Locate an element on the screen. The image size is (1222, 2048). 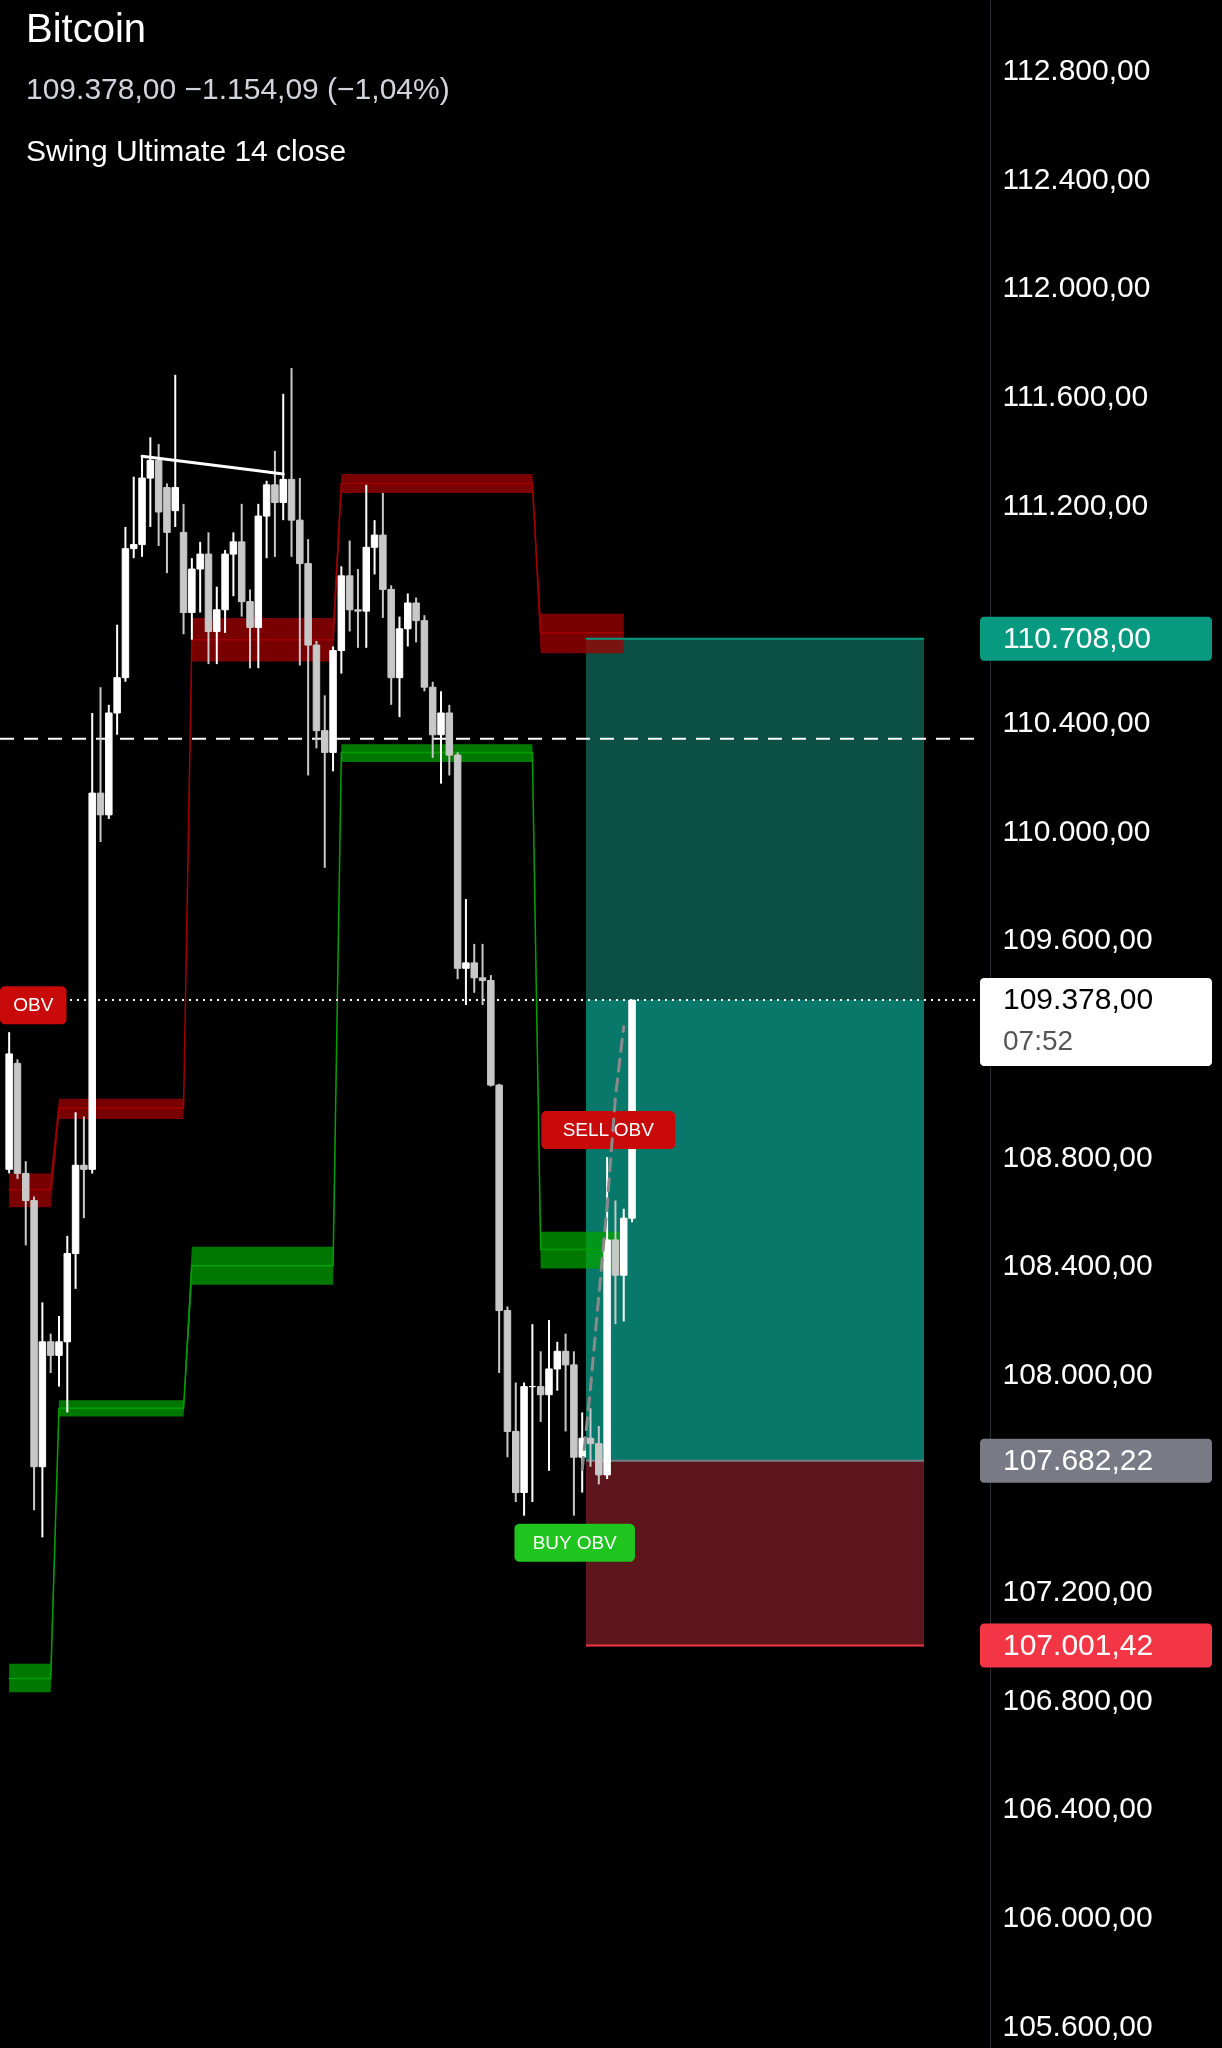
y-tick-label: 112.400,00 is located at coordinates (1076, 178).